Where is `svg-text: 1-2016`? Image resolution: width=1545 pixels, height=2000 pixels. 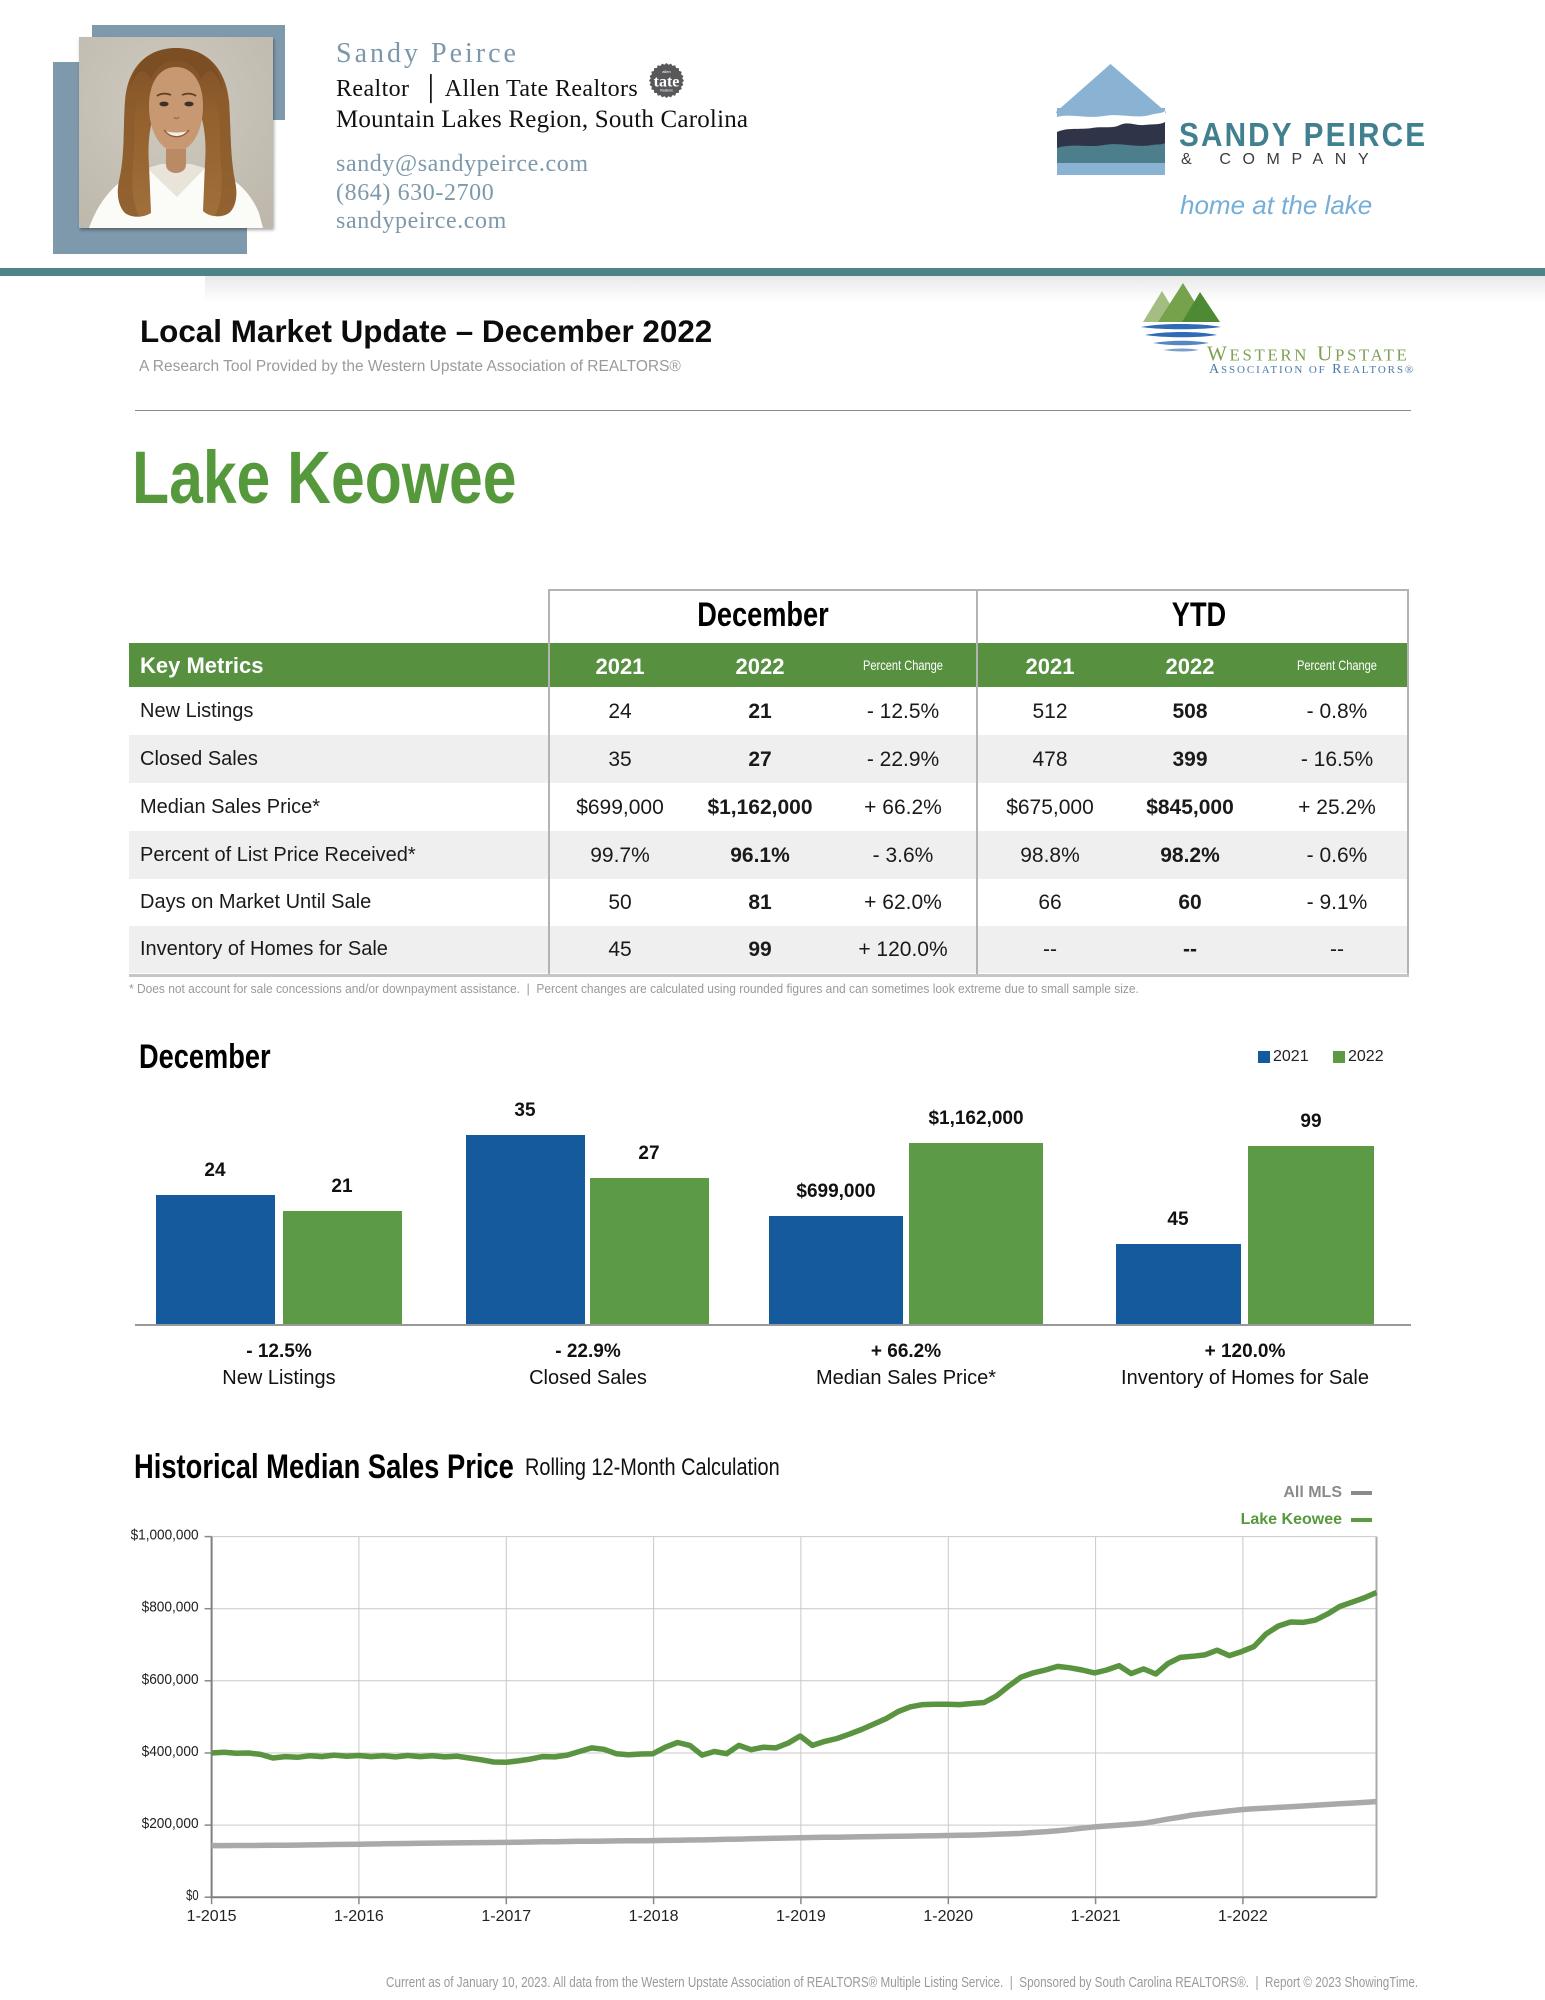
svg-text: 1-2016 is located at coordinates (359, 1916).